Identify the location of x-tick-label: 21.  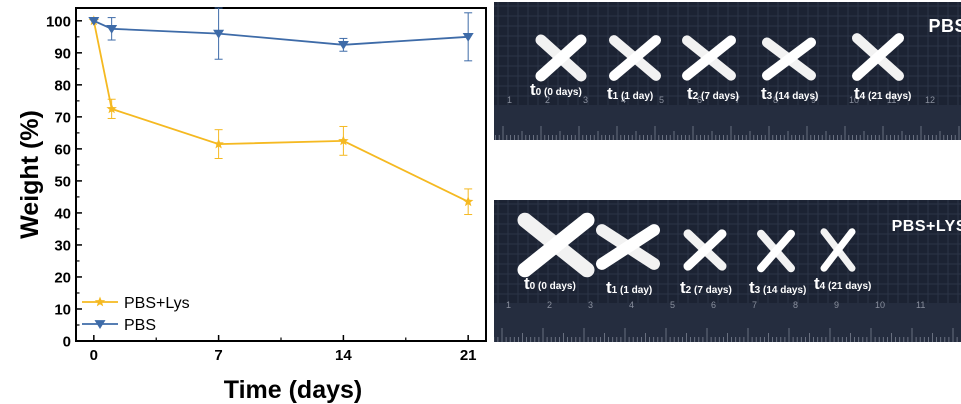
(468, 355).